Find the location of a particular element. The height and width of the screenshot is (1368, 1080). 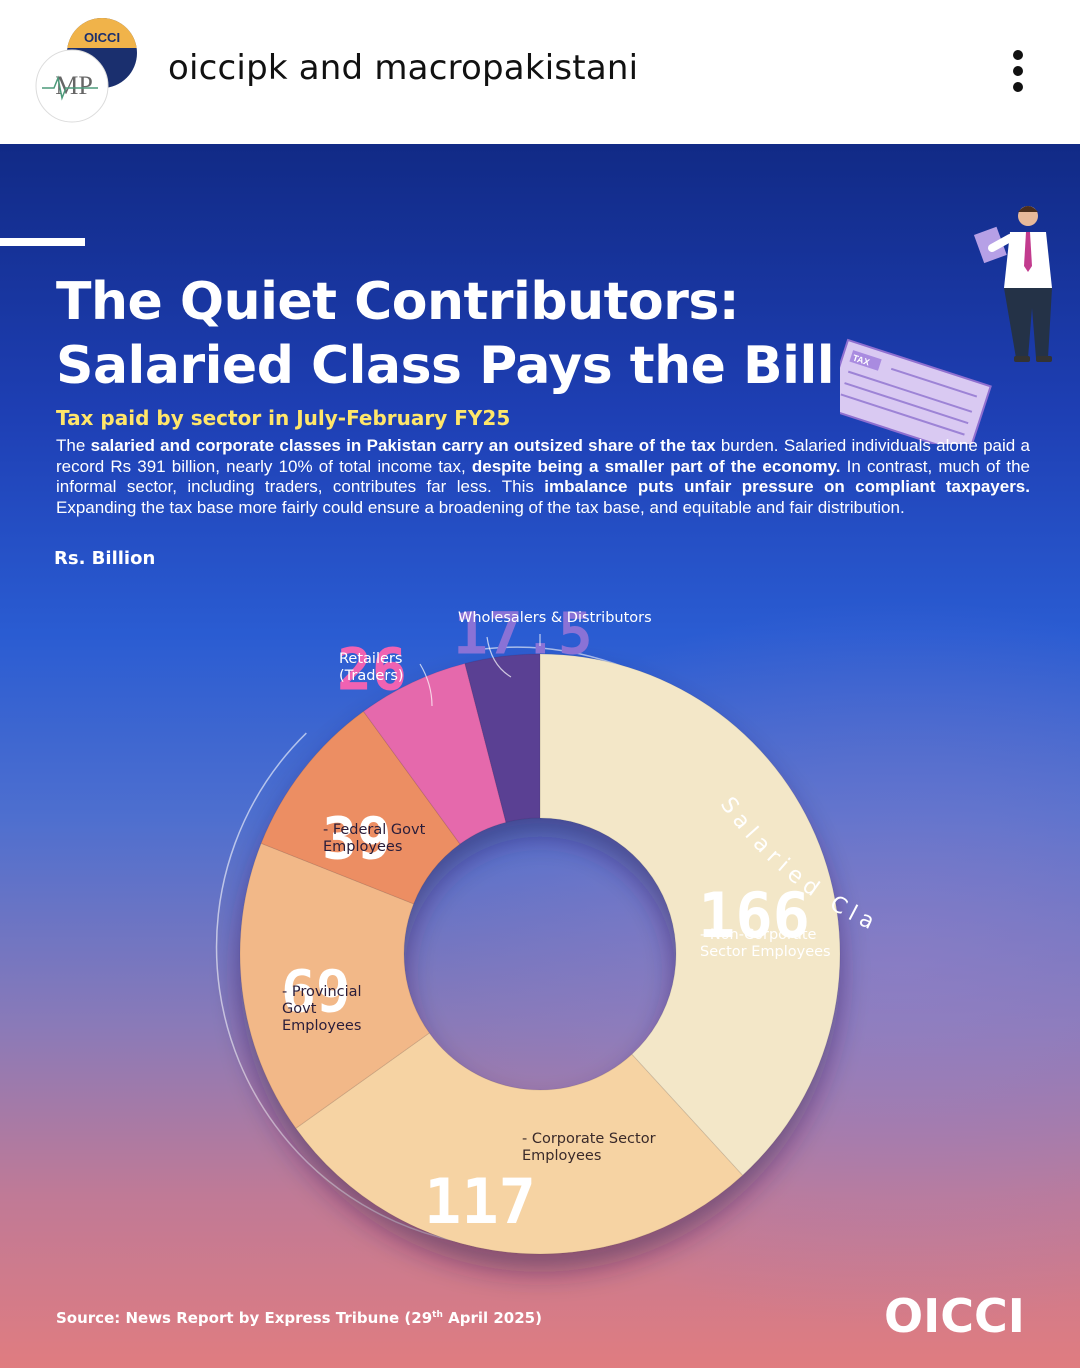

oicci-logo: OICCI is located at coordinates (954, 1314).